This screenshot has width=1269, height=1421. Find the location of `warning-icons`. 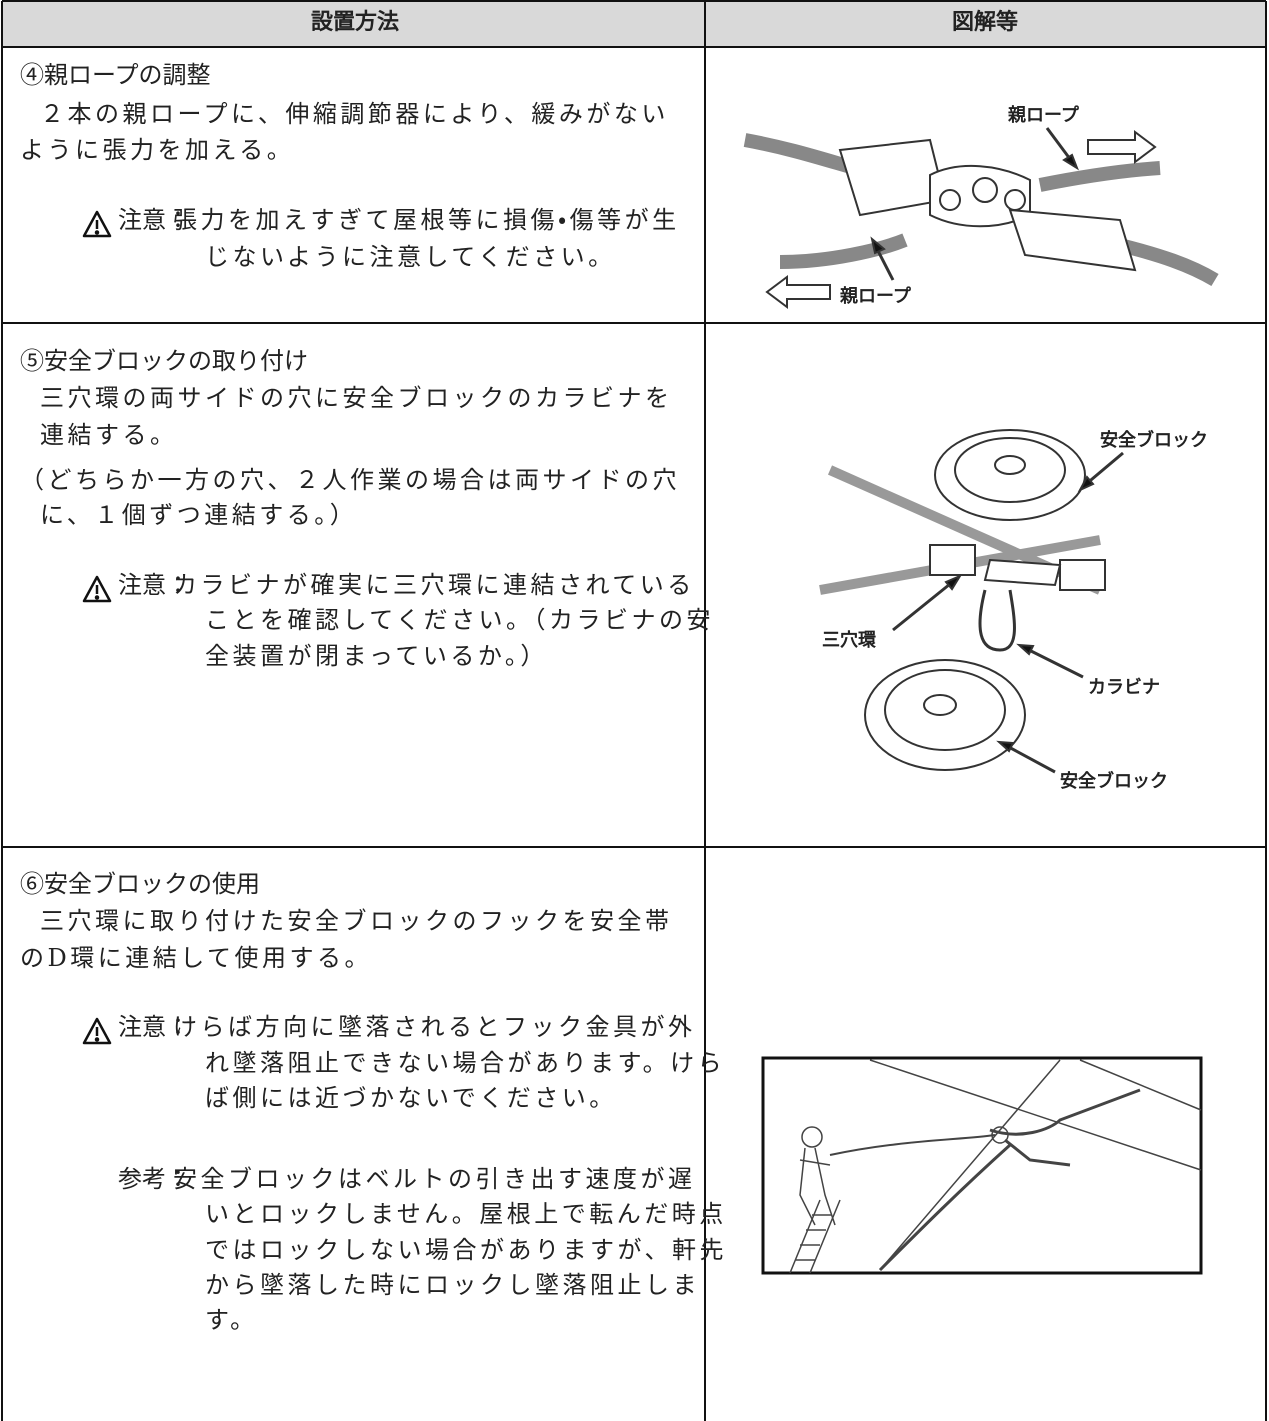

warning-icons is located at coordinates (97, 627).